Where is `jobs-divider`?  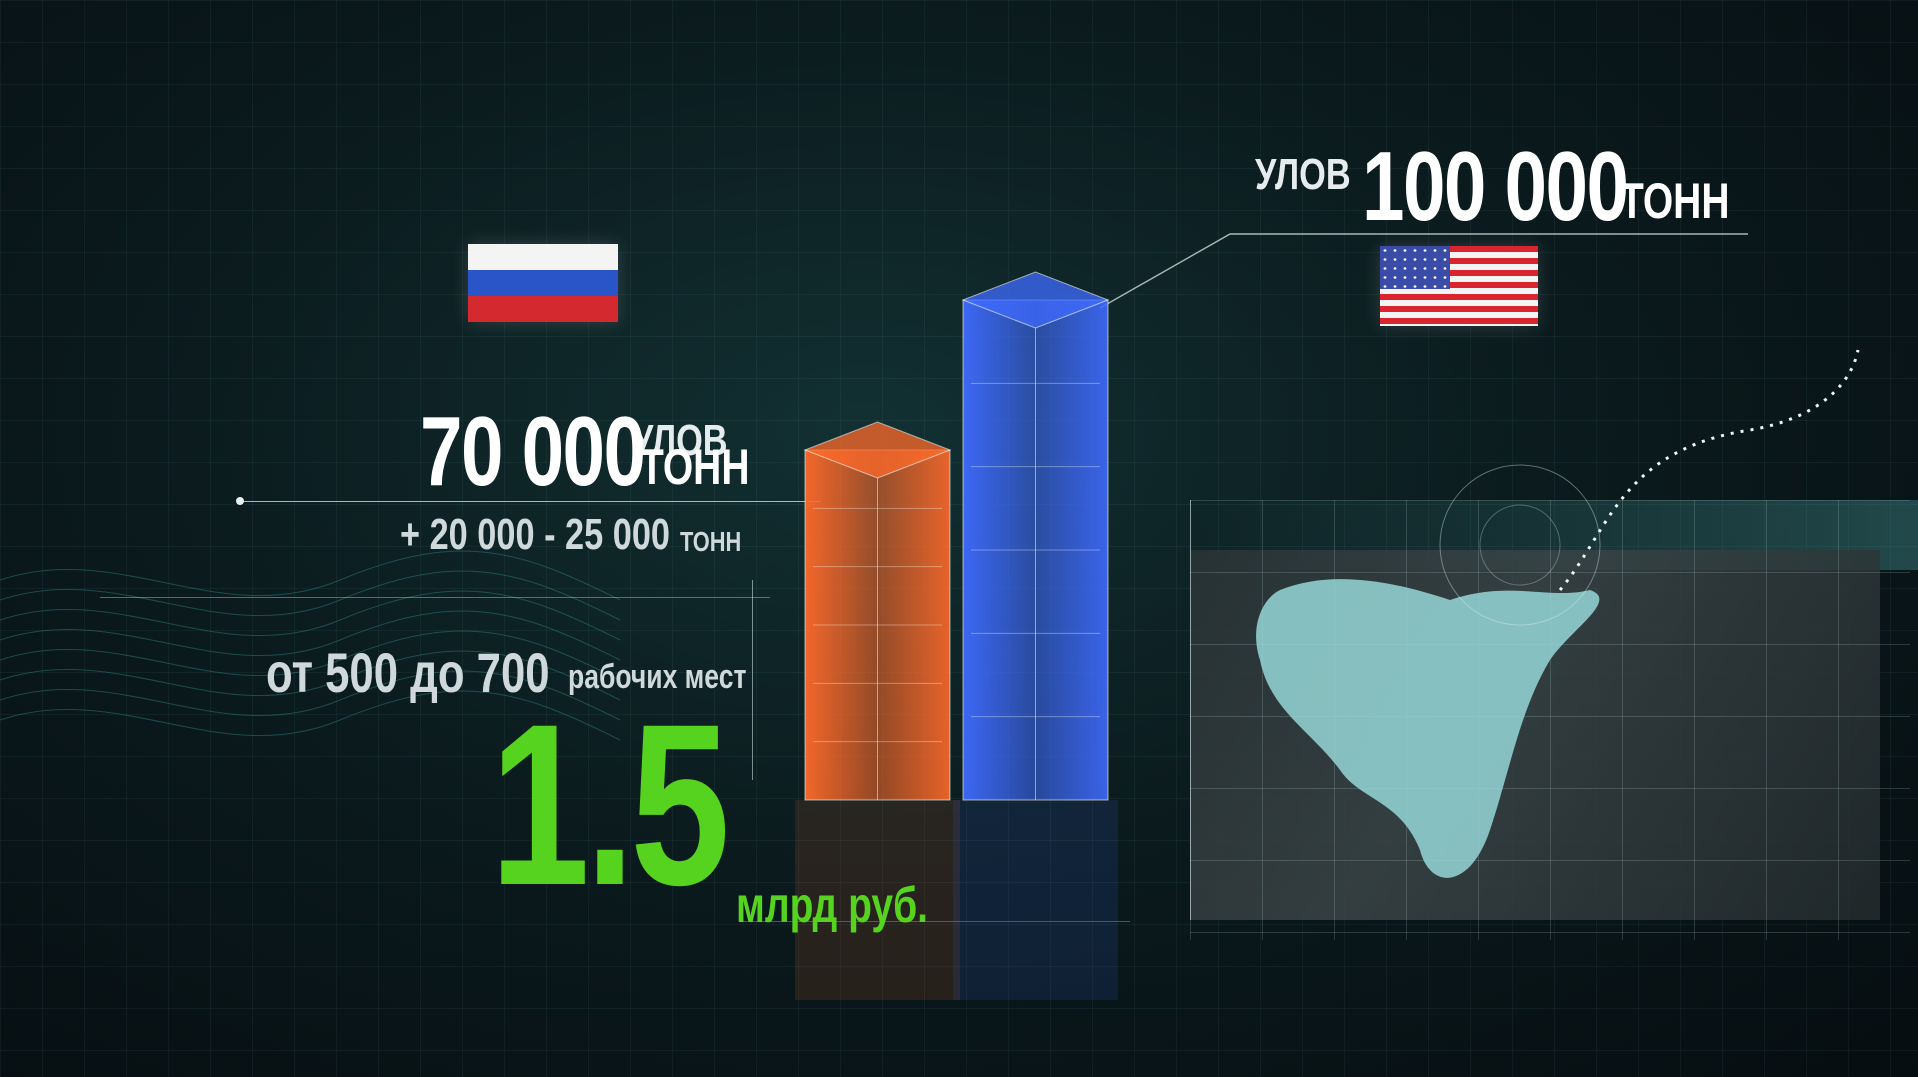
jobs-divider is located at coordinates (752, 680).